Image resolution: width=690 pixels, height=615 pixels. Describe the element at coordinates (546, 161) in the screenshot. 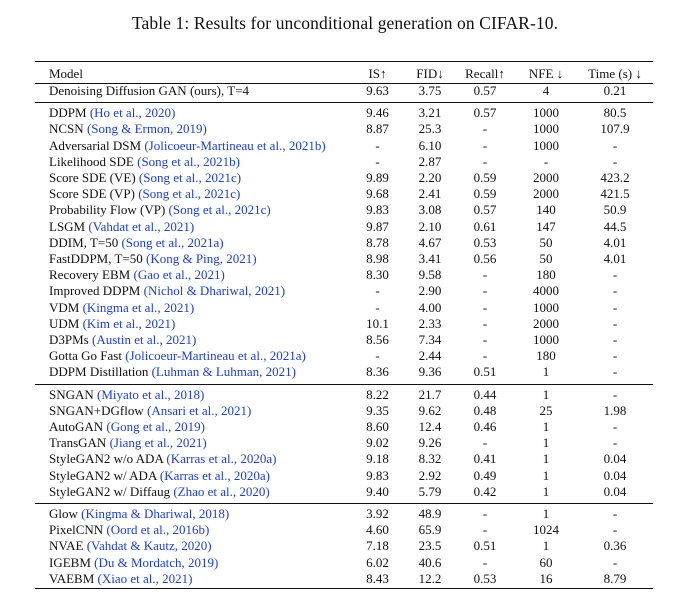

I see `nfe-cell: -` at that location.